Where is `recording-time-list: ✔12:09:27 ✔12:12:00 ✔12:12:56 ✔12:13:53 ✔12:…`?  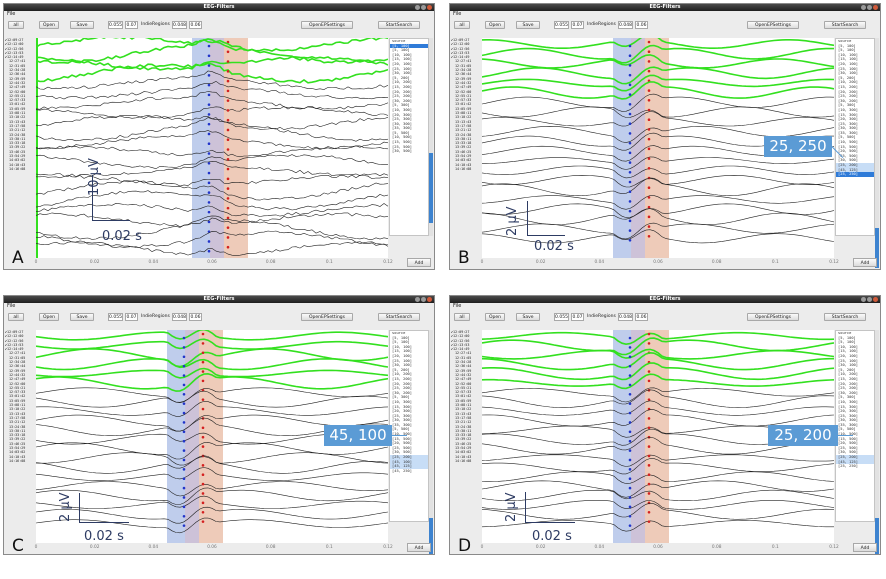 recording-time-list: ✔12:09:27 ✔12:12:00 ✔12:12:56 ✔12:13:53 ✔12:… is located at coordinates (18, 104).